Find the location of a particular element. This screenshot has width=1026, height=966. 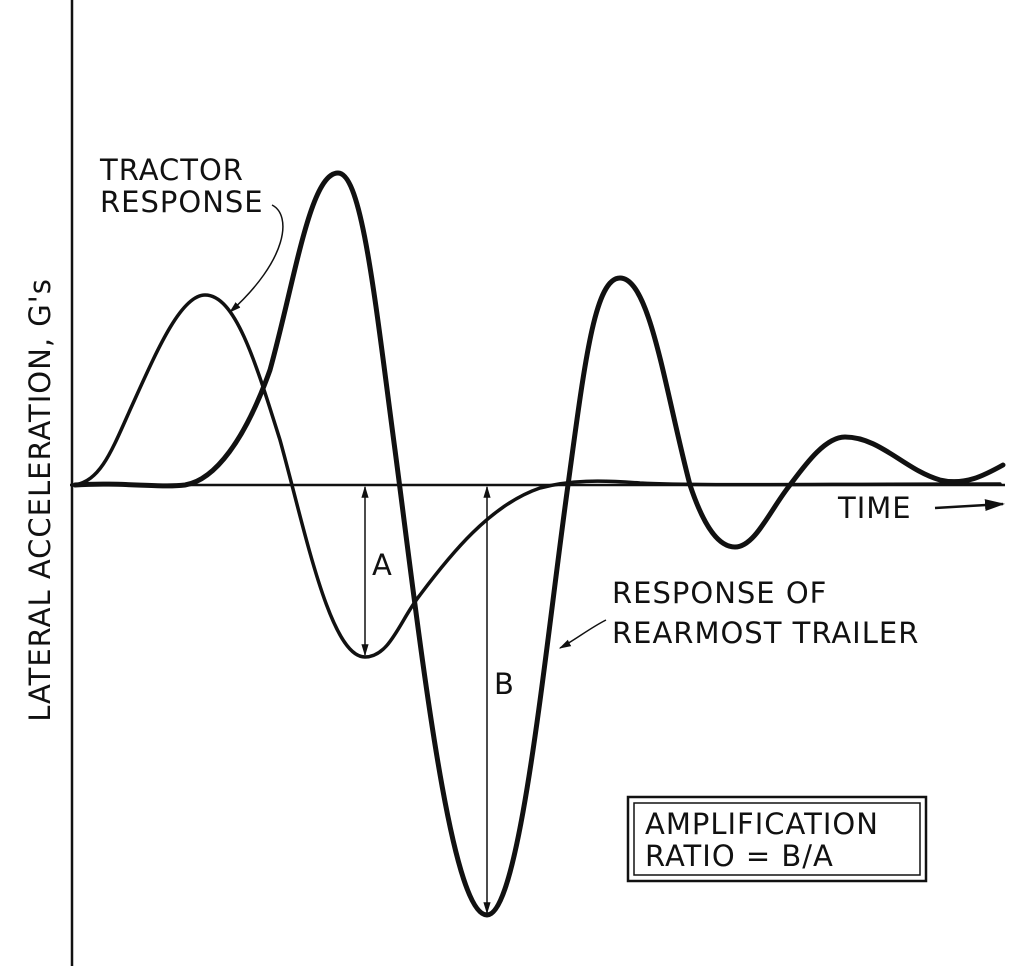

tractor-leader is located at coordinates (256, 258).